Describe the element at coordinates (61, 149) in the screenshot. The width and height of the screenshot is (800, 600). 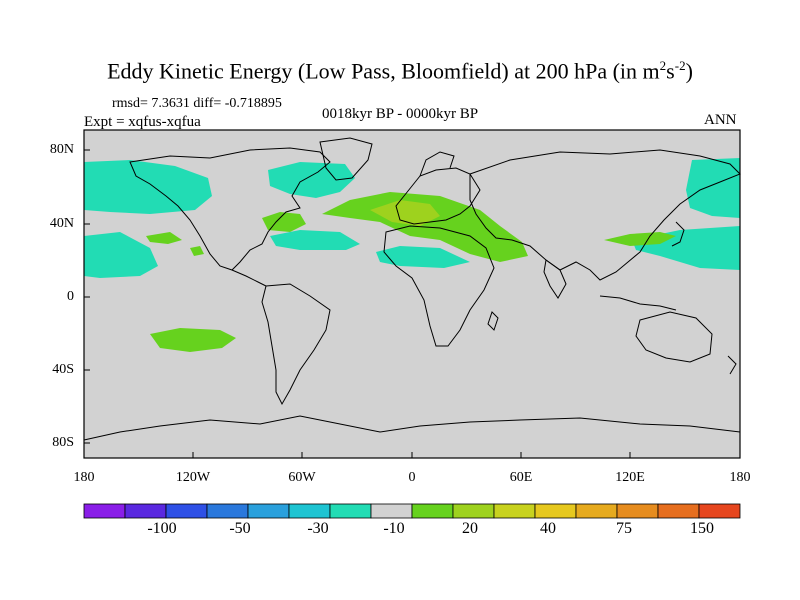
I see `lat-label-80n: 80N` at that location.